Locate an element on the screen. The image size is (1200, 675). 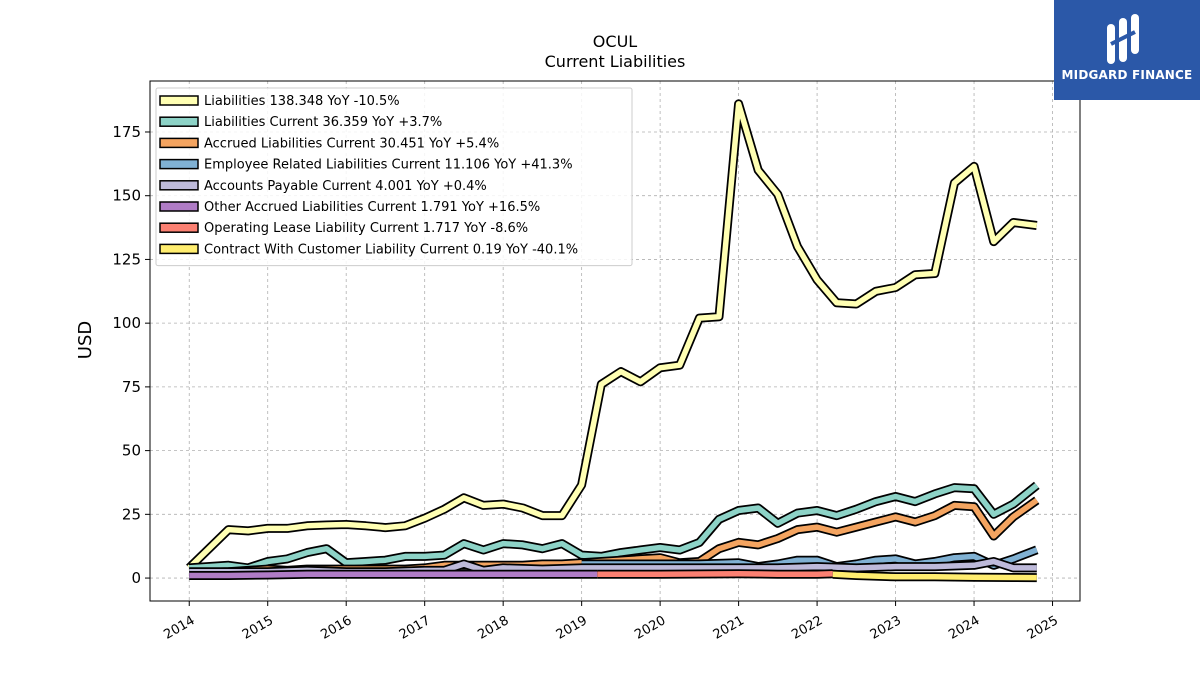
legend-label: Liabilities Current 36.359 YoY +3.7% is located at coordinates (323, 122).